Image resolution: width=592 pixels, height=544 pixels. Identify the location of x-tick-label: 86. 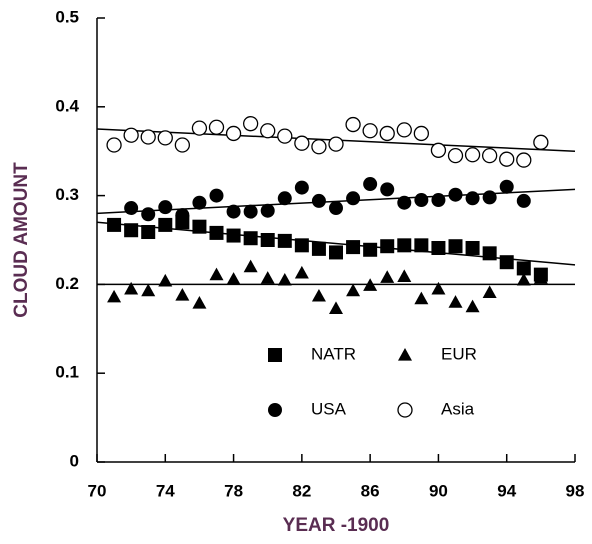
(370, 490).